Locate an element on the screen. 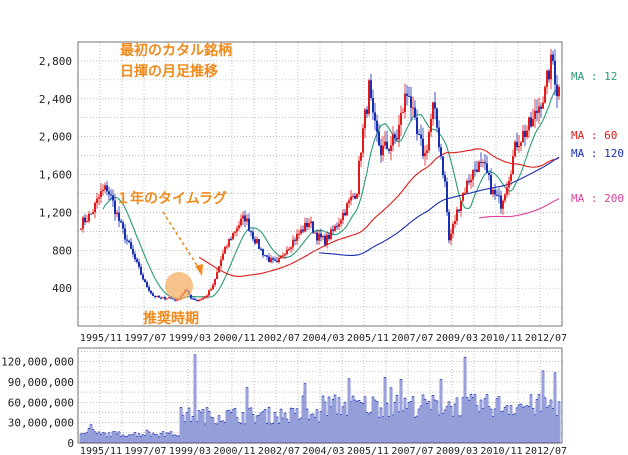 This screenshot has width=628, height=455. lag-arrow-line is located at coordinates (181, 241).